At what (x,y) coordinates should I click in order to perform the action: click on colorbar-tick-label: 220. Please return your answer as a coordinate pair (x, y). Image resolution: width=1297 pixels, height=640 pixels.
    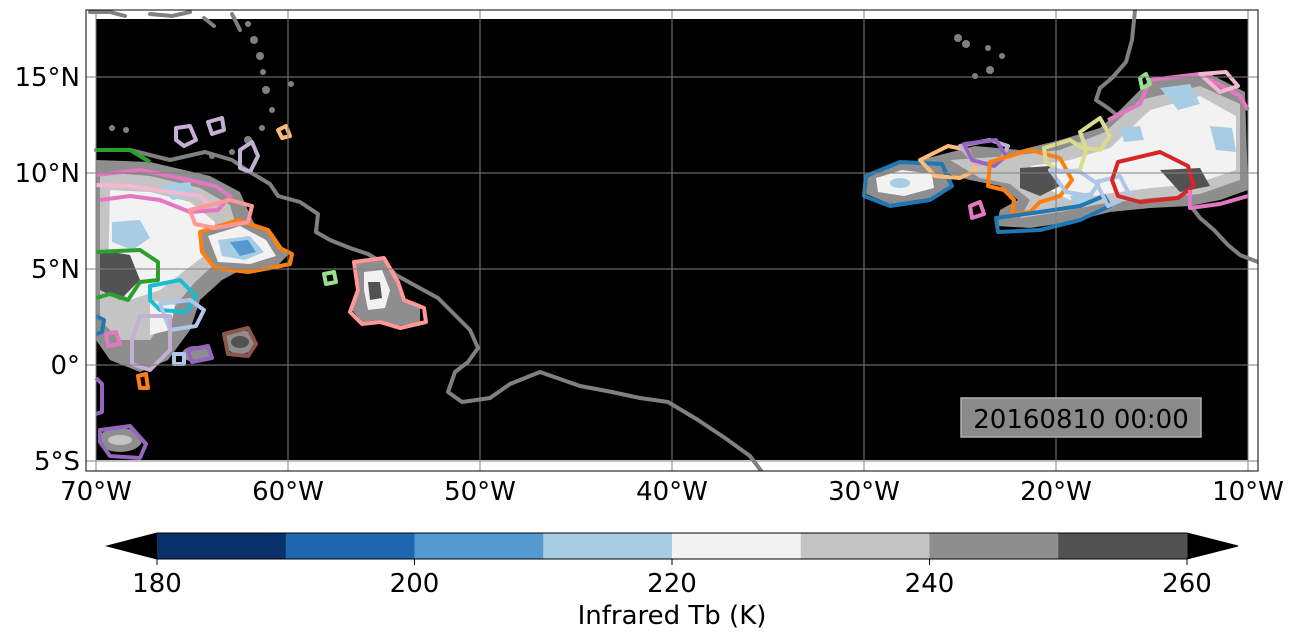
    Looking at the image, I should click on (672, 584).